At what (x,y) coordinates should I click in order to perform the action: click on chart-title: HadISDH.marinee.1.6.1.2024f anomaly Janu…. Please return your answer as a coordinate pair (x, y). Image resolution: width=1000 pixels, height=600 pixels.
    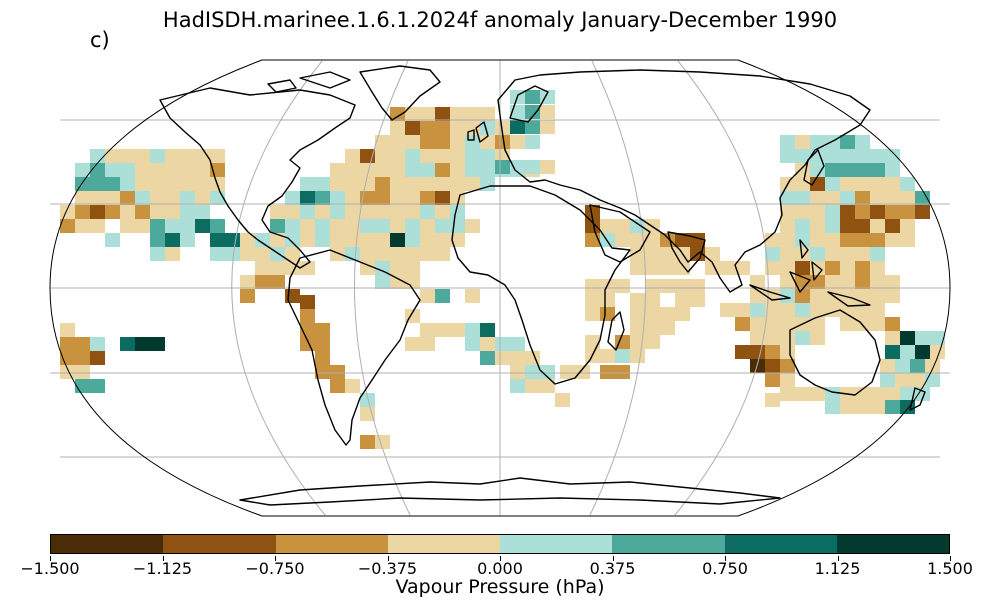
    Looking at the image, I should click on (500, 20).